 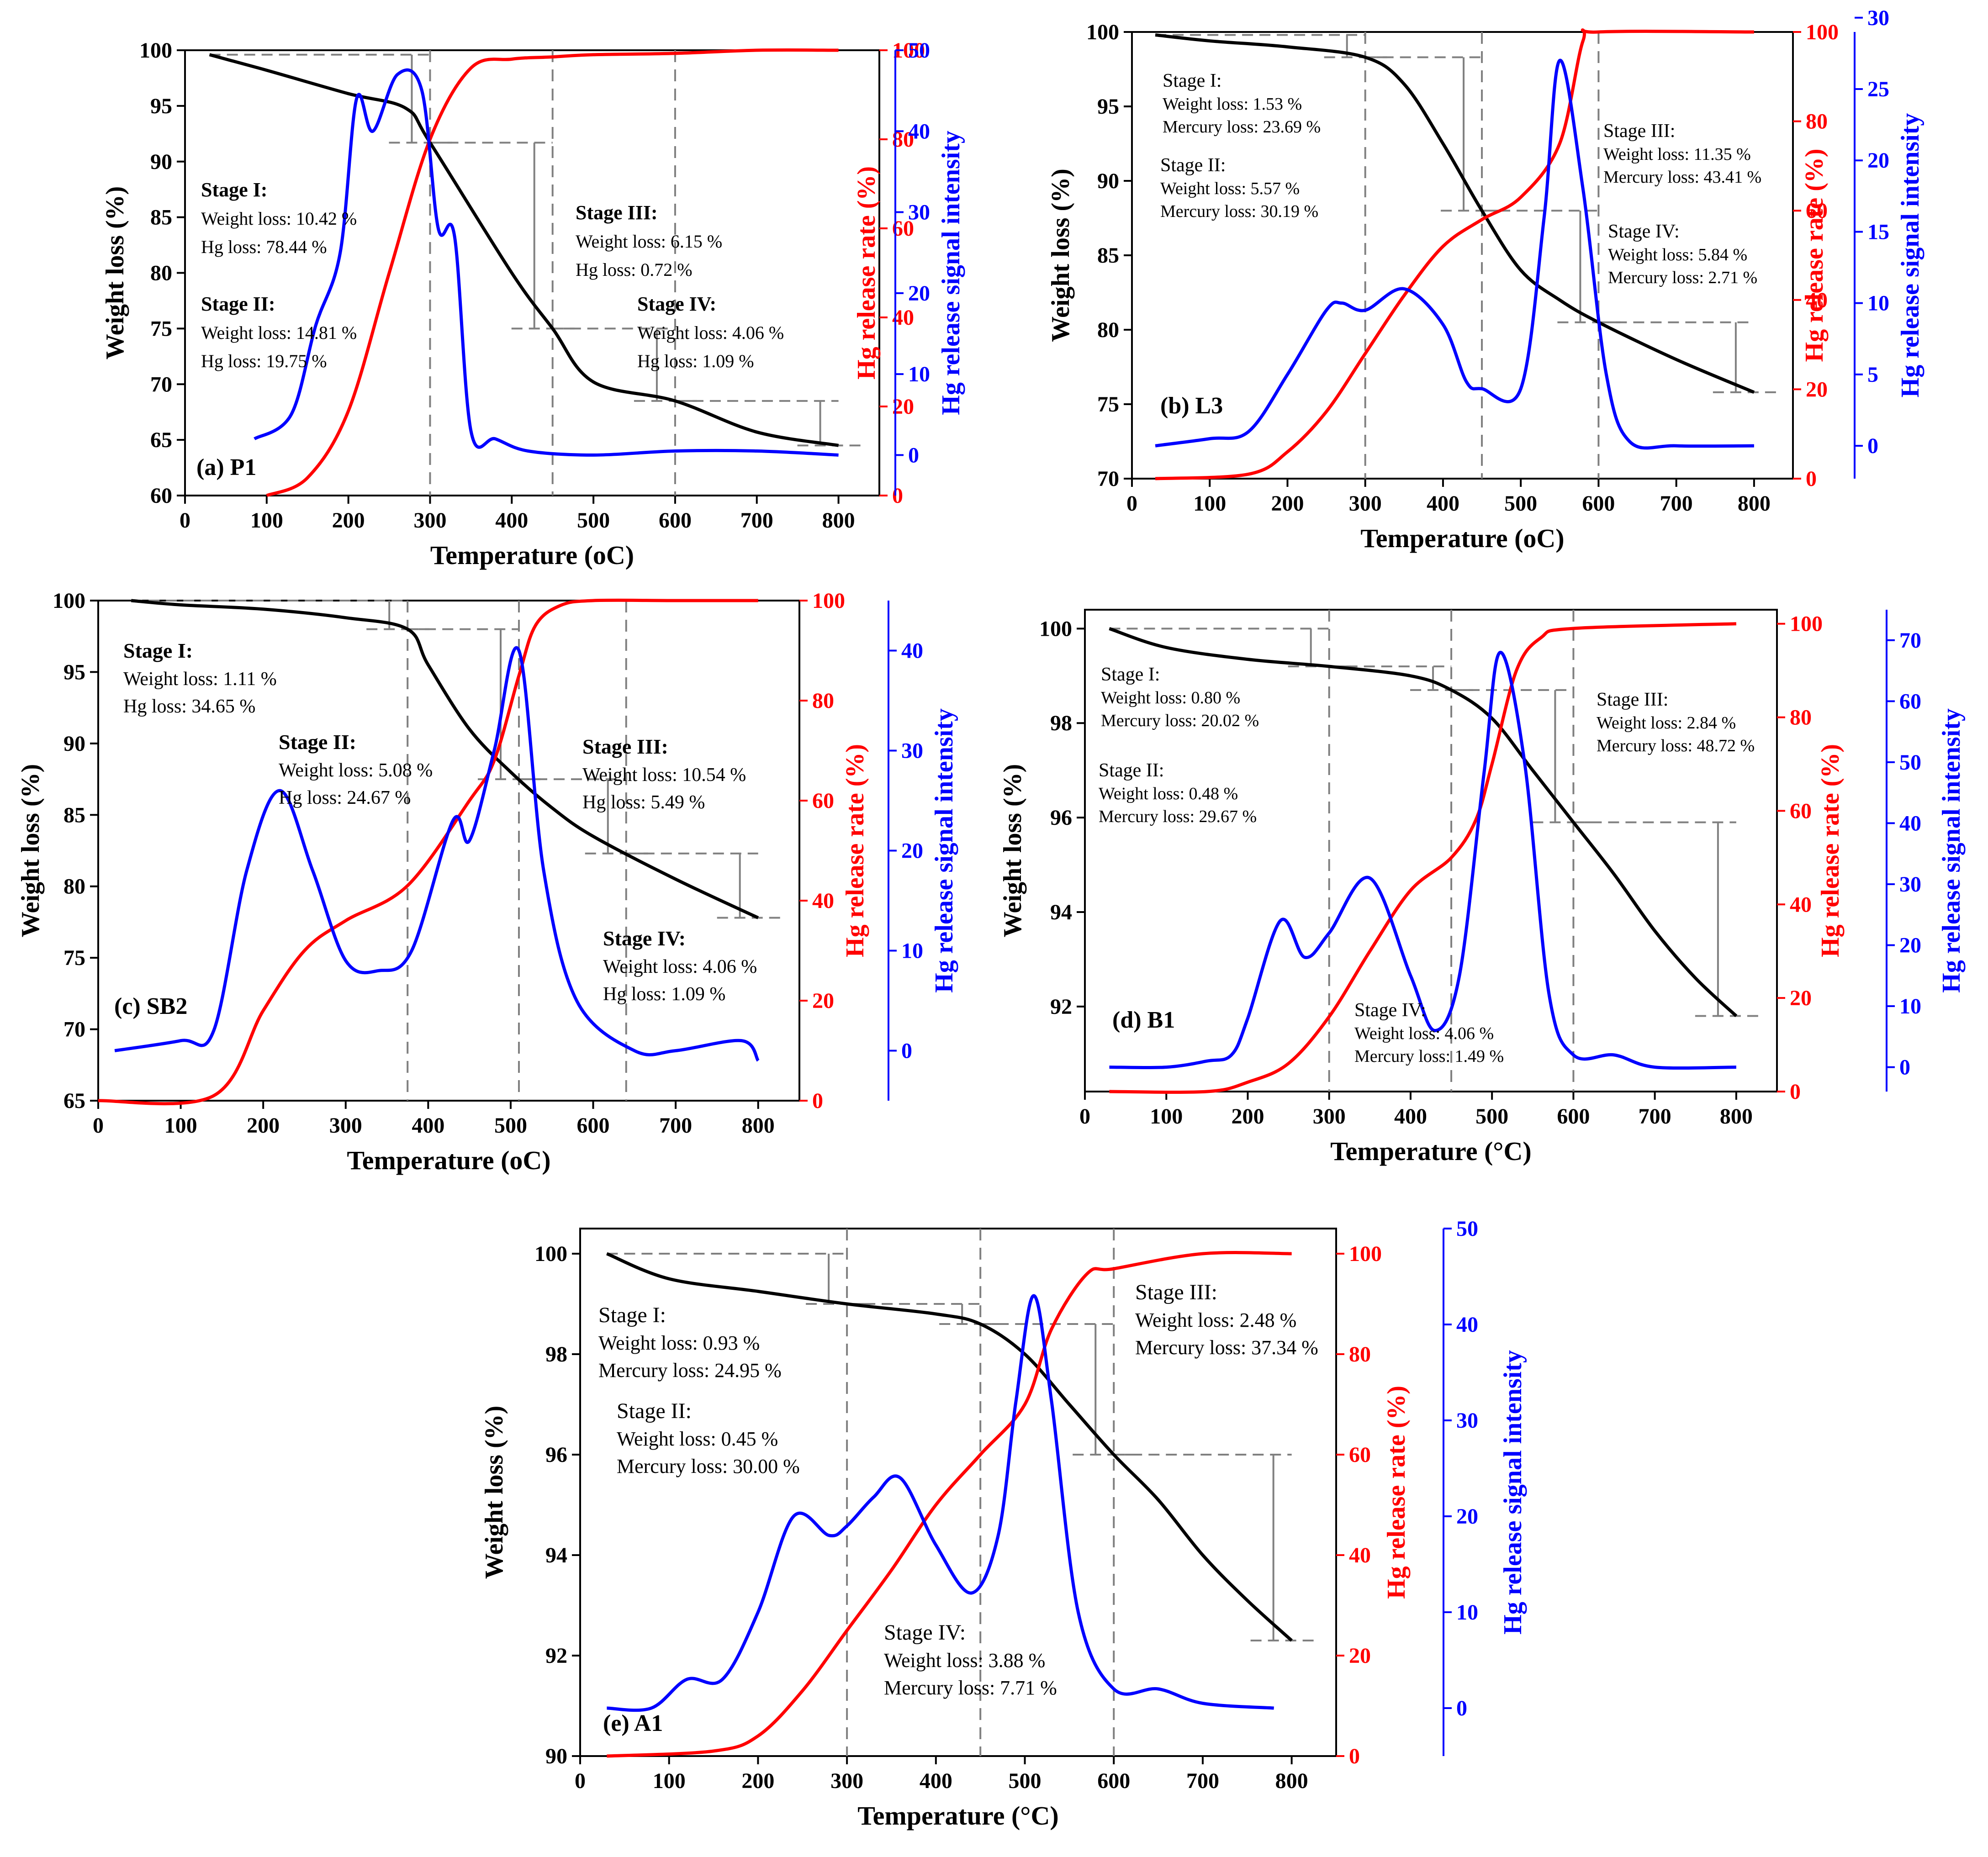 What do you see at coordinates (1061, 1007) in the screenshot?
I see `y-tick-label-weight: 92` at bounding box center [1061, 1007].